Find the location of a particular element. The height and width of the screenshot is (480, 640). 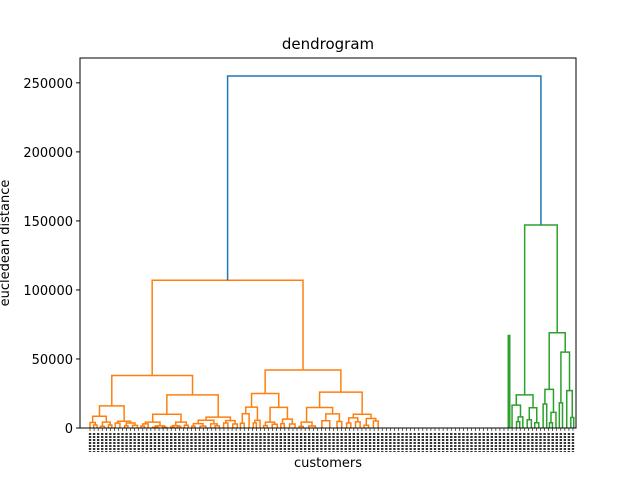

y-tick-label: 100000 is located at coordinates (48, 291).